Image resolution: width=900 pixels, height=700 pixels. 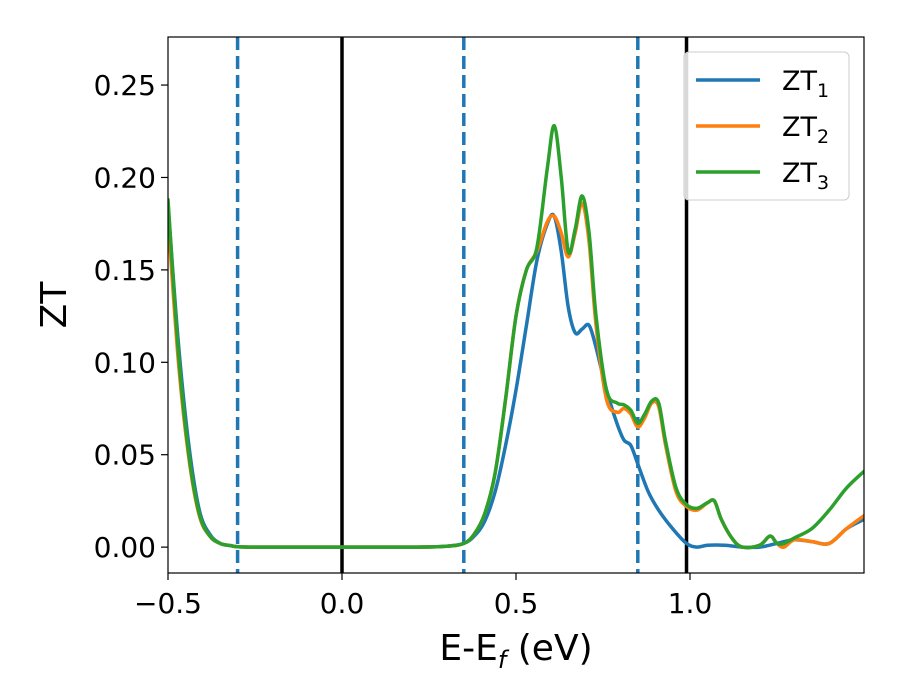 I want to click on y-tick-label: 0.05, so click(x=125, y=455).